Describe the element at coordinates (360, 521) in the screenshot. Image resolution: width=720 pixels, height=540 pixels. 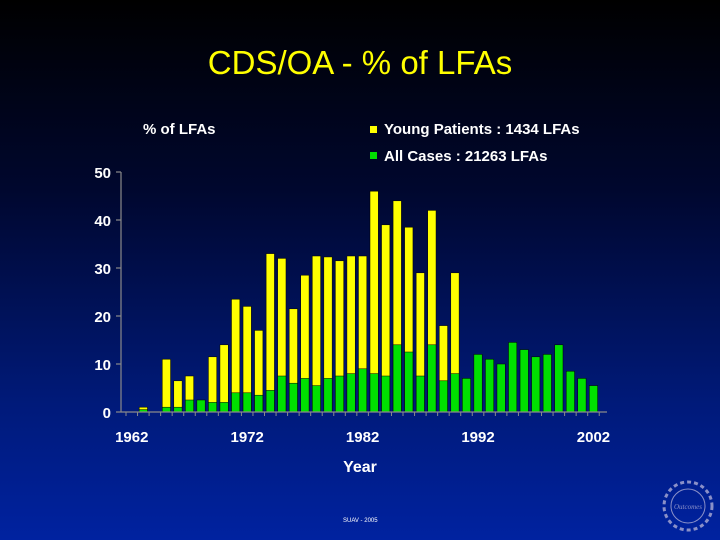
I see `footer-credit: SUAV - 2005` at that location.